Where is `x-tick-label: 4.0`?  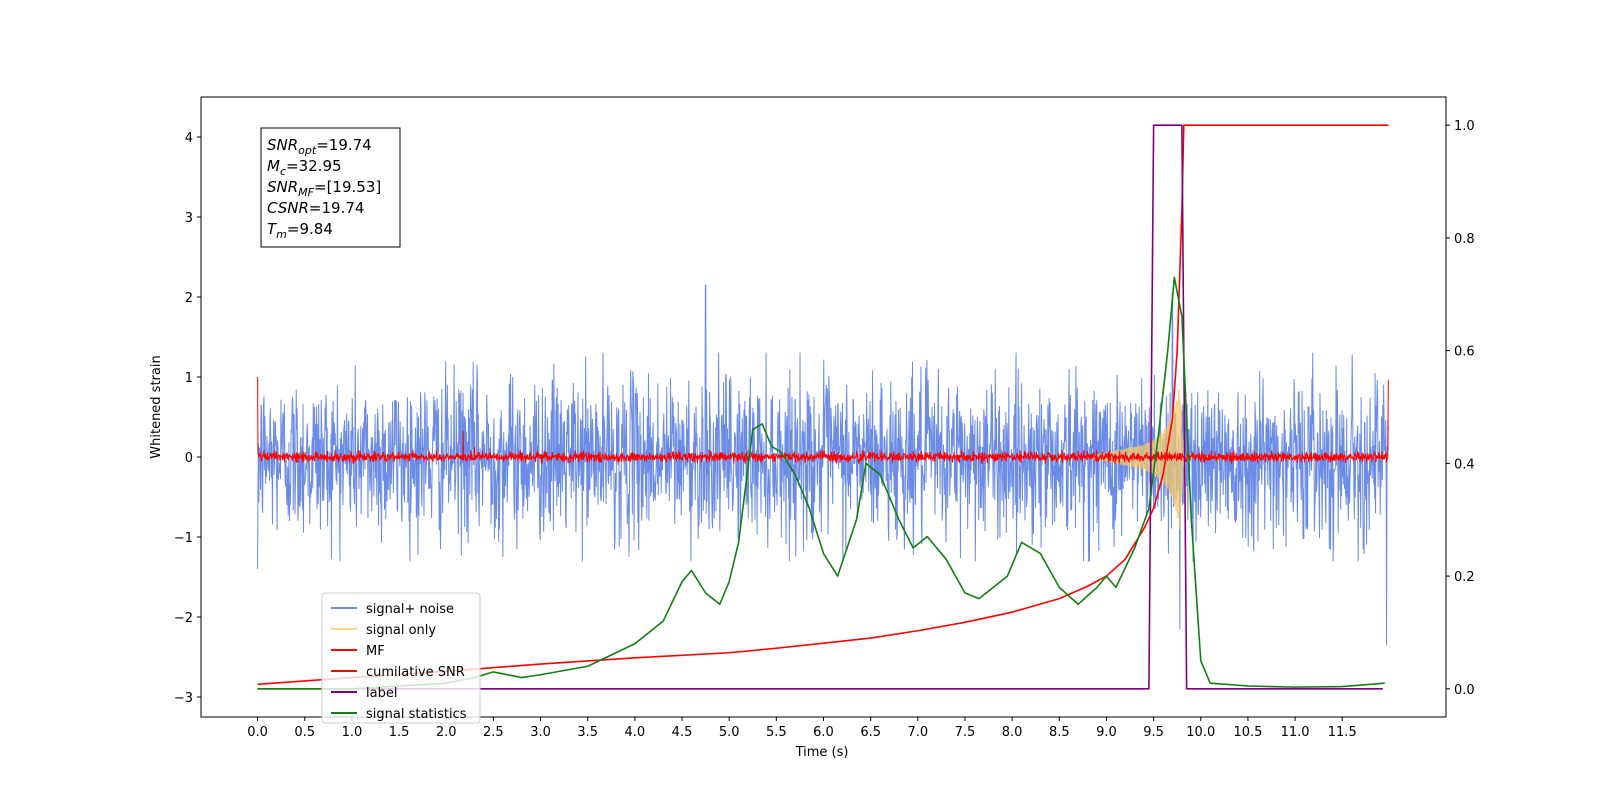
x-tick-label: 4.0 is located at coordinates (635, 732).